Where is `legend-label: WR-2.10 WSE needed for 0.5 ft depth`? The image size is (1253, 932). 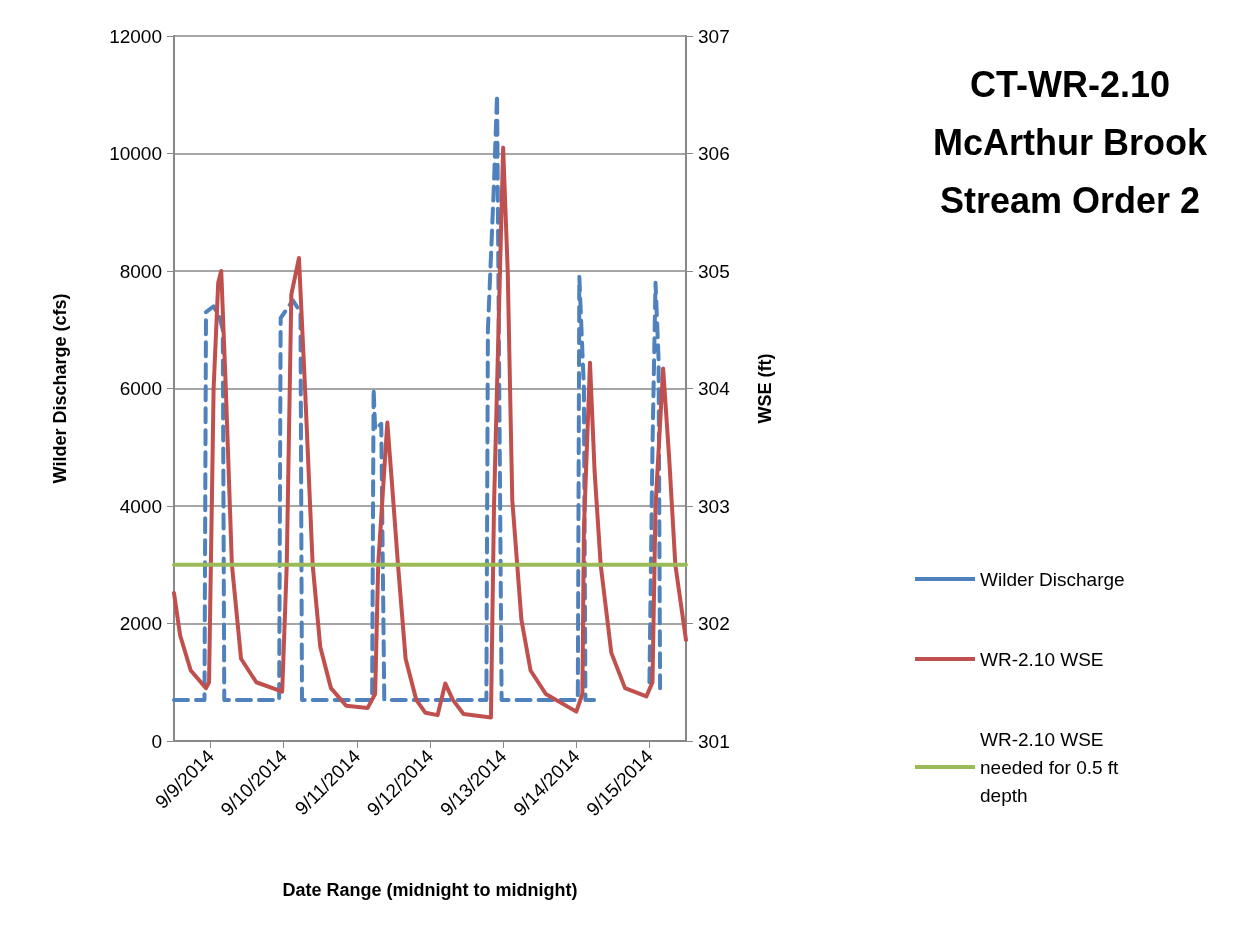
legend-label: WR-2.10 WSE needed for 0.5 ft depth is located at coordinates (1052, 767).